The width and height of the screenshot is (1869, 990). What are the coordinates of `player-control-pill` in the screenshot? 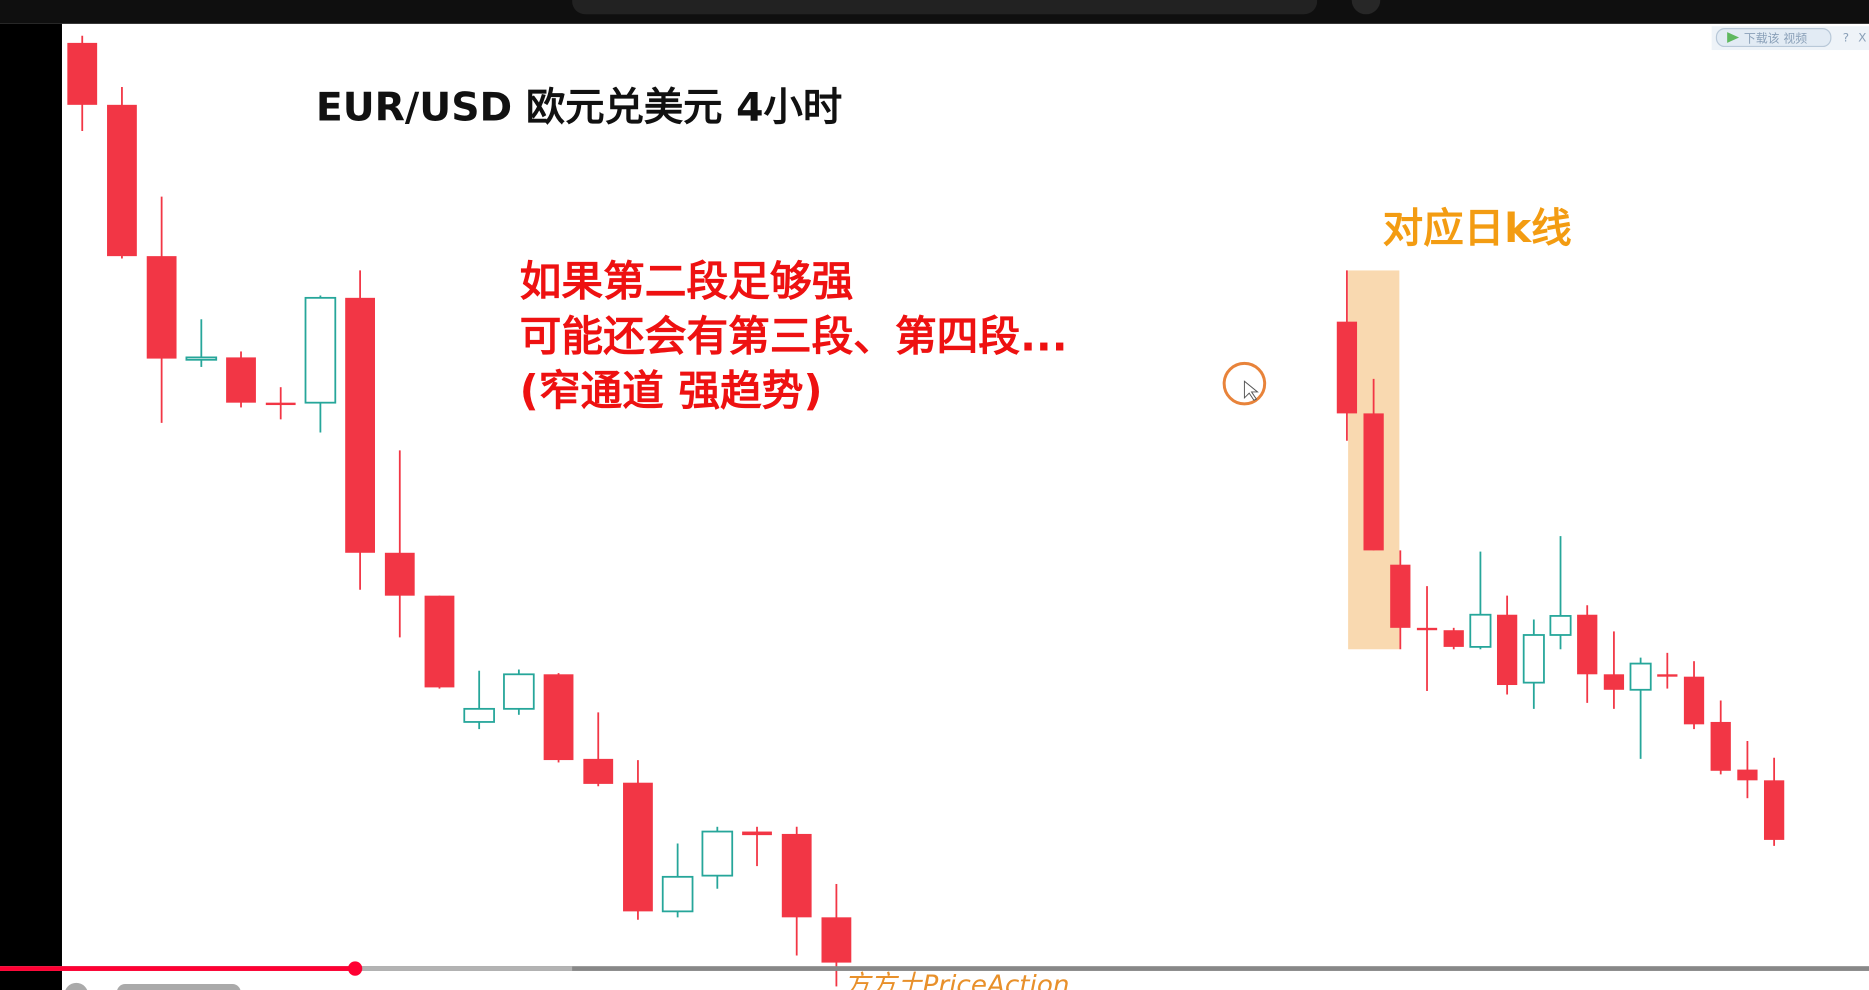 It's located at (179, 987).